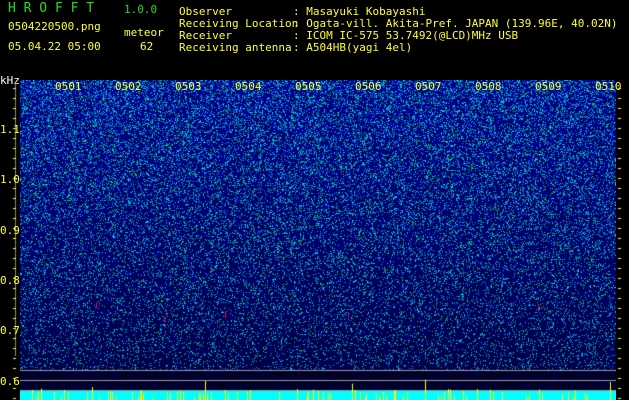 Image resolution: width=629 pixels, height=400 pixels. Describe the element at coordinates (10, 180) in the screenshot. I see `y-tick-label: 1.0` at that location.